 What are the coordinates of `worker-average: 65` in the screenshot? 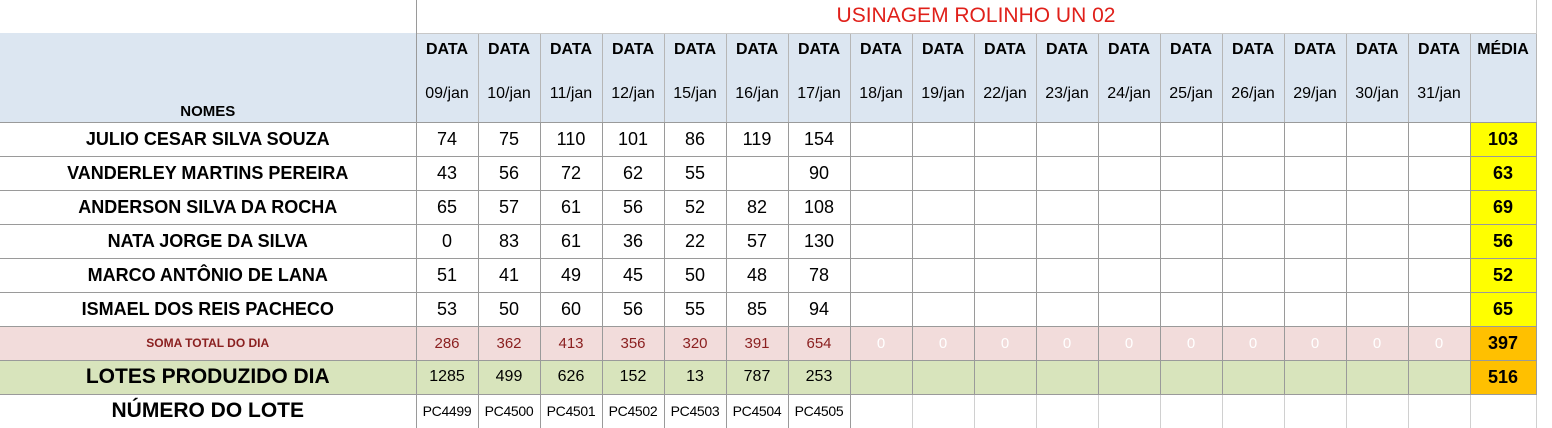 It's located at (1503, 309).